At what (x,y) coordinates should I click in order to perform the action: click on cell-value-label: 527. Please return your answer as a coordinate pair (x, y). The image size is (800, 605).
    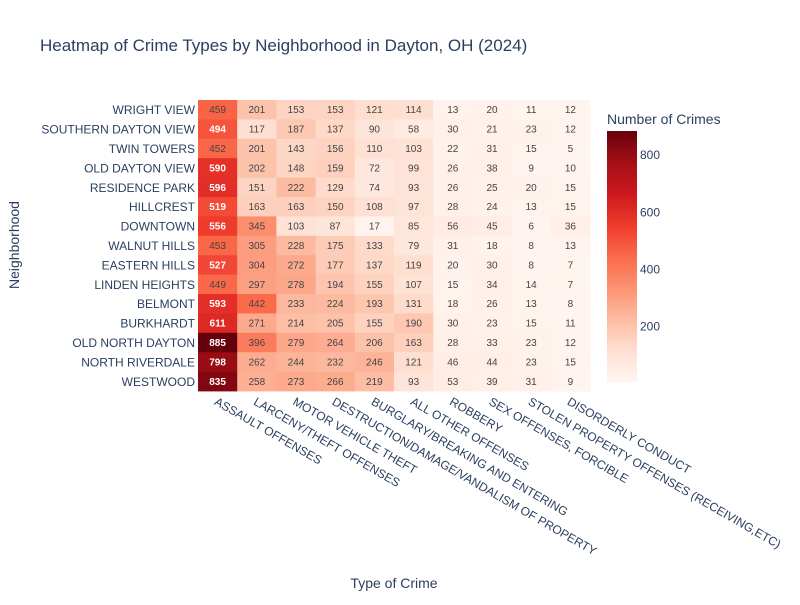
    Looking at the image, I should click on (217, 265).